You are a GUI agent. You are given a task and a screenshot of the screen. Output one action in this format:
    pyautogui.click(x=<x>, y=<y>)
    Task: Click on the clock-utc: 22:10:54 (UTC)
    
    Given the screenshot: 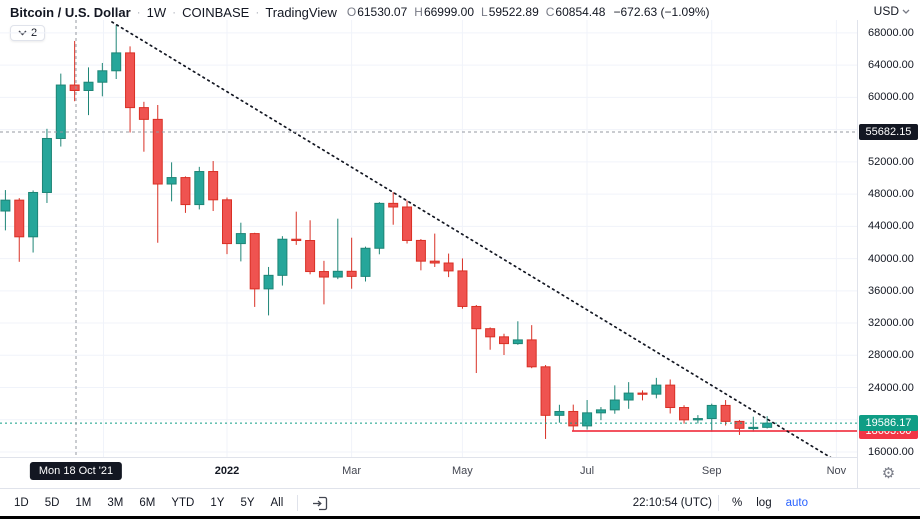 What is the action you would take?
    pyautogui.click(x=672, y=503)
    